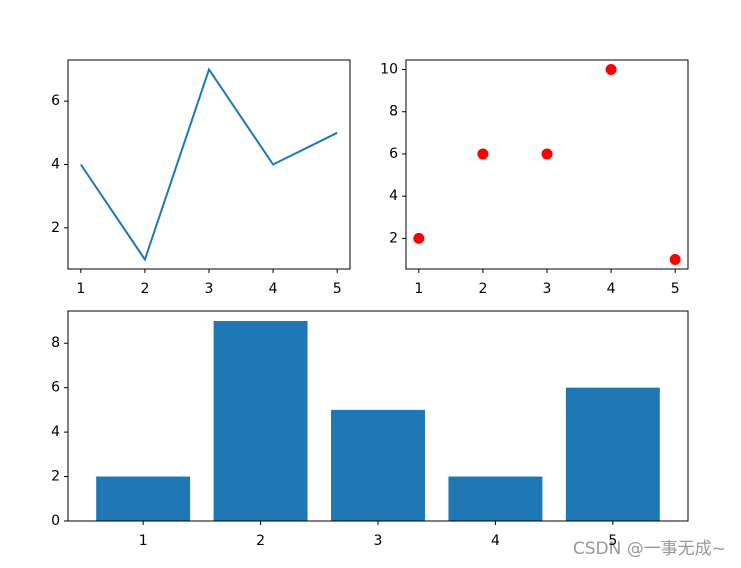 Image resolution: width=741 pixels, height=568 pixels. I want to click on y-tick-label: 10, so click(389, 70).